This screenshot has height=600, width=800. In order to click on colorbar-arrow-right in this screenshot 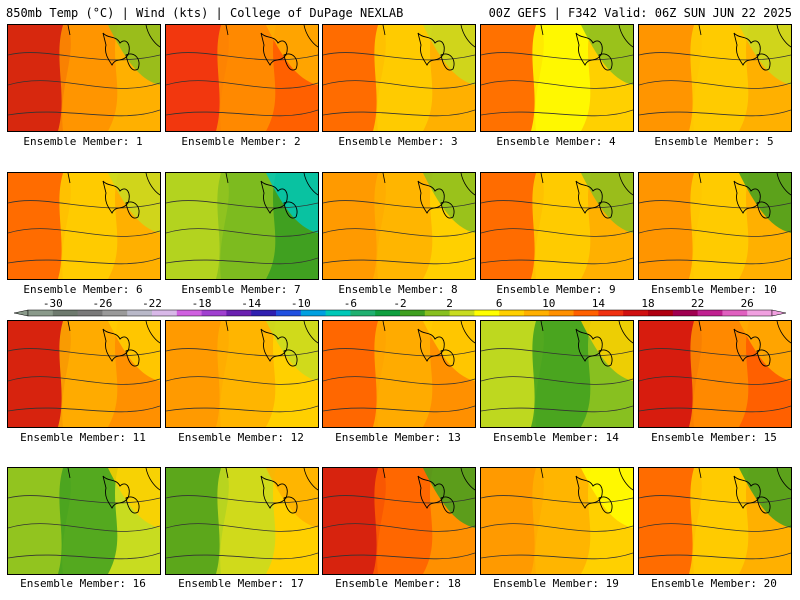, I will do `click(778, 313)`.